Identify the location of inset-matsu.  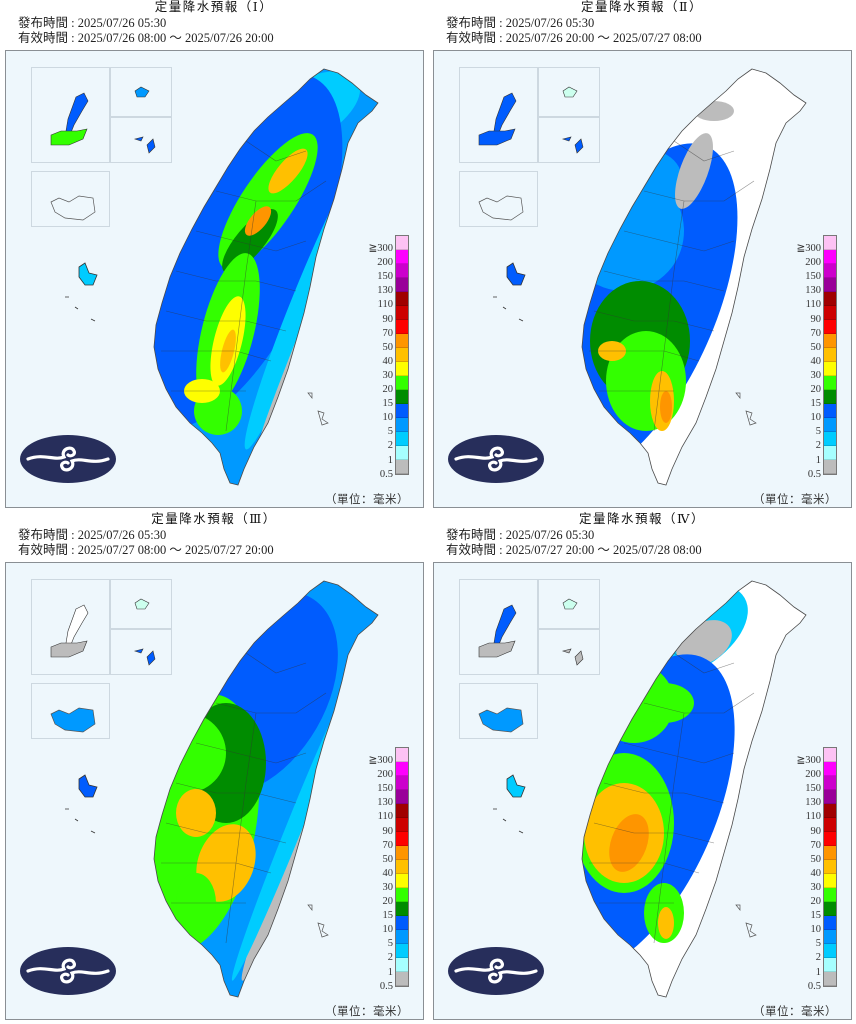
(498, 627).